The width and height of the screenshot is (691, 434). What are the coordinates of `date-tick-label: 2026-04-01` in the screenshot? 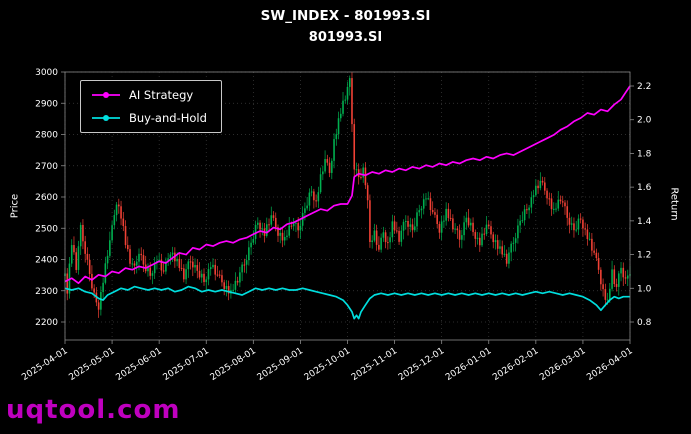 It's located at (609, 364).